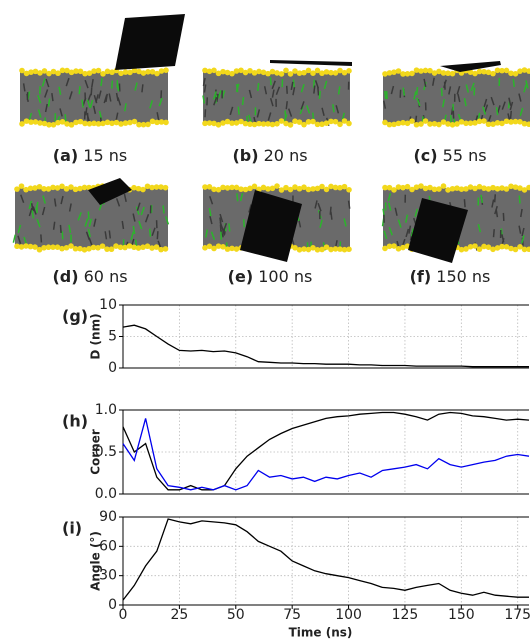  I want to click on x-tick-label: 75, so click(292, 615).